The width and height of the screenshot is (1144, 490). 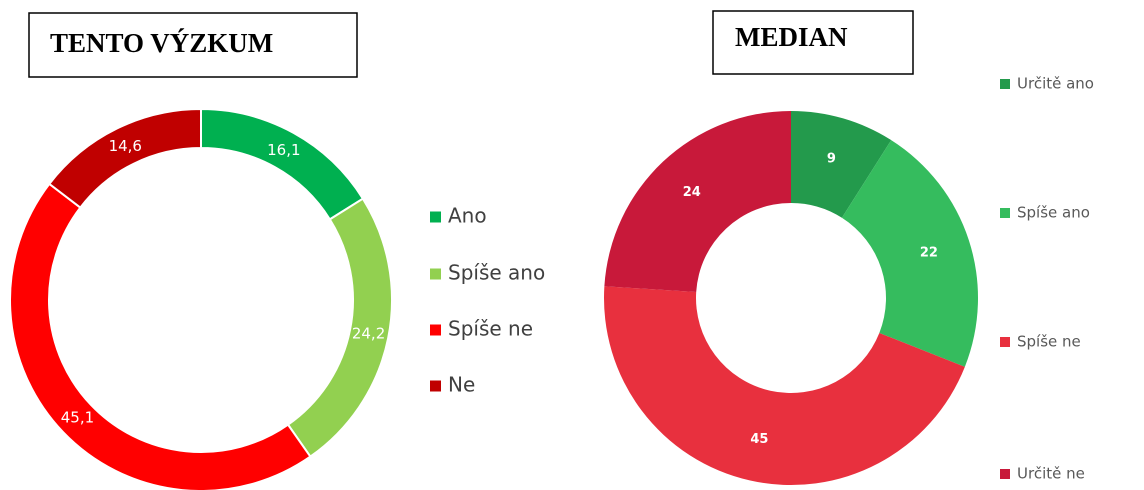 I want to click on data-label: 24, so click(x=692, y=192).